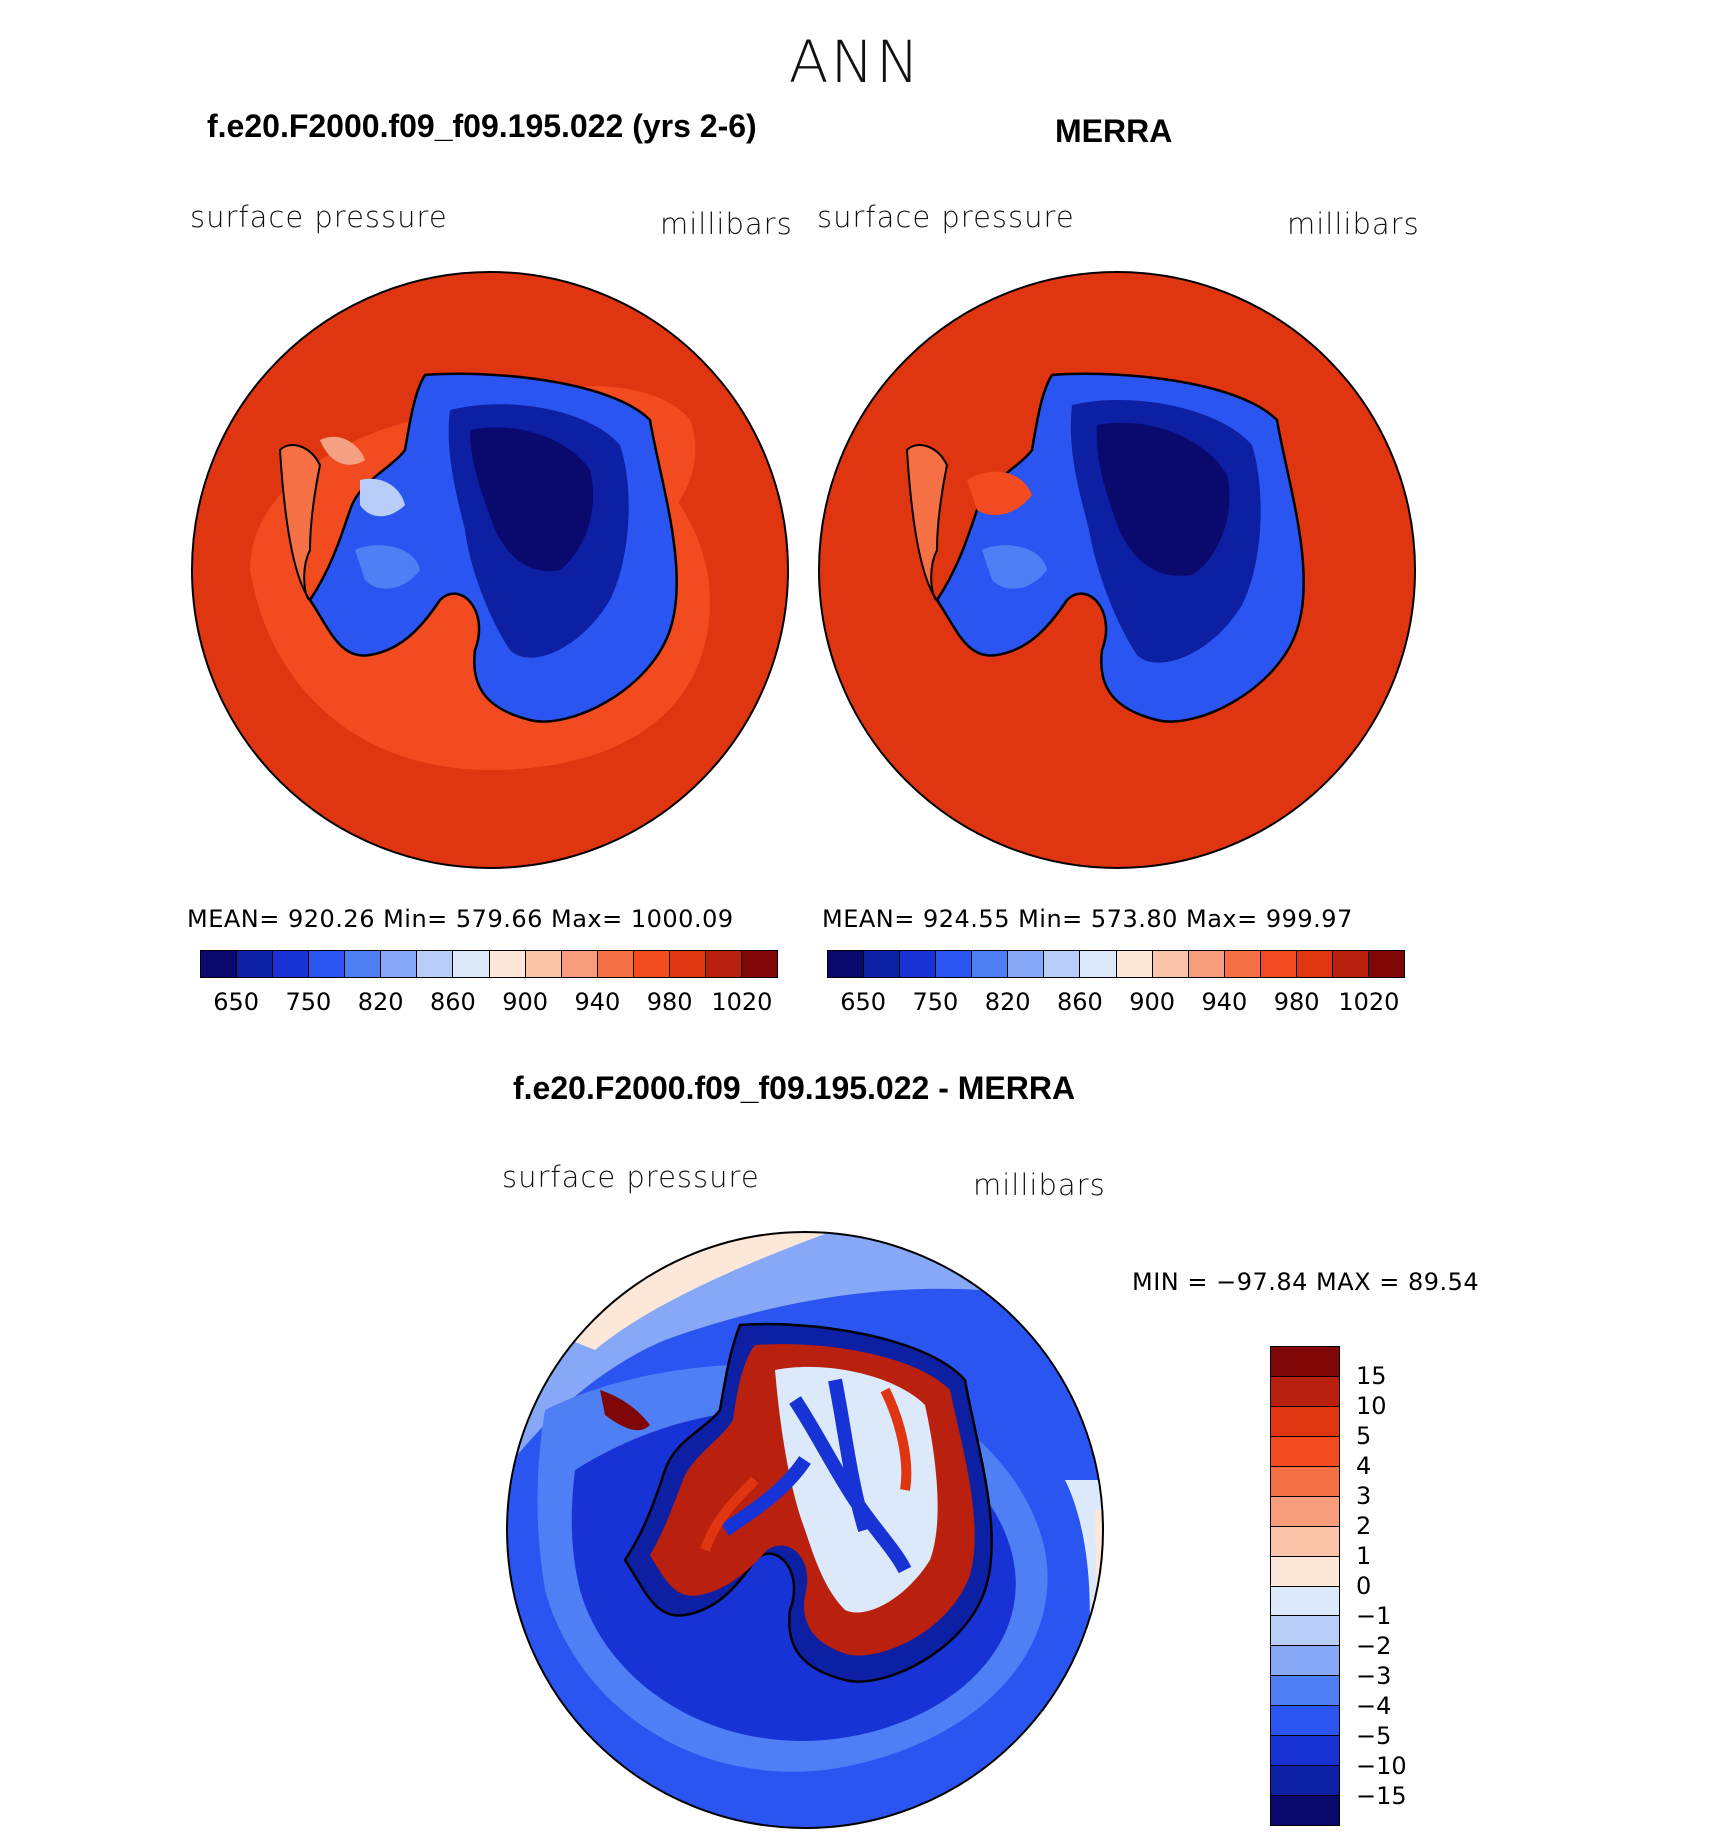 Image resolution: width=1710 pixels, height=1839 pixels. I want to click on right-panel-title: MERRA, so click(1114, 131).